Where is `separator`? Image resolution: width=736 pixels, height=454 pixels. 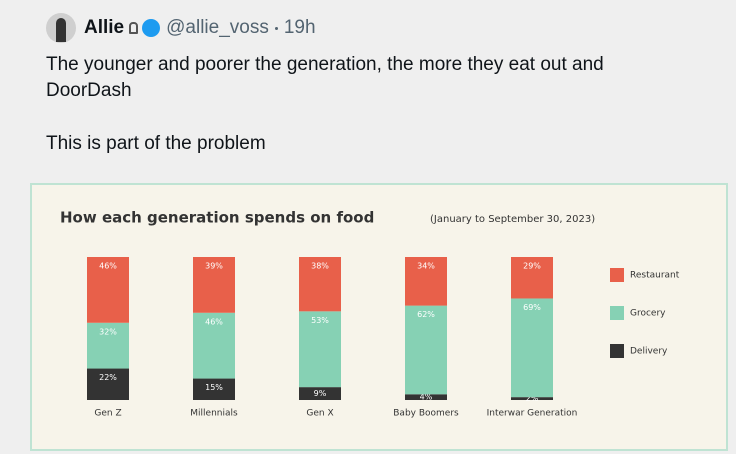 separator is located at coordinates (276, 28).